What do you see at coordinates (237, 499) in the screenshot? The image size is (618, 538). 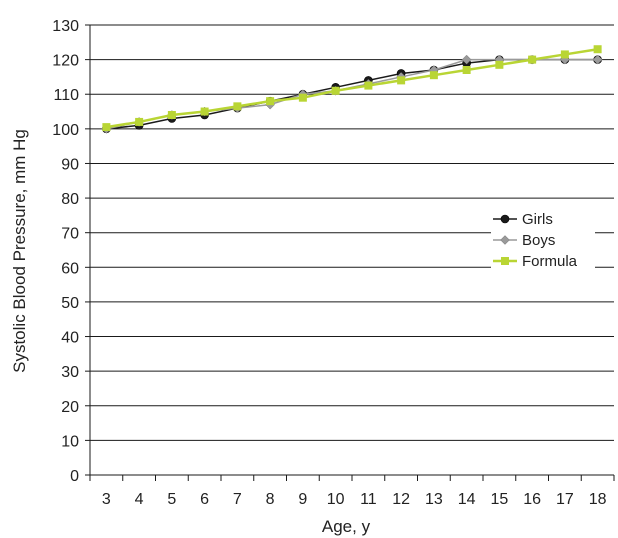 I see `x-tick-label: 7` at bounding box center [237, 499].